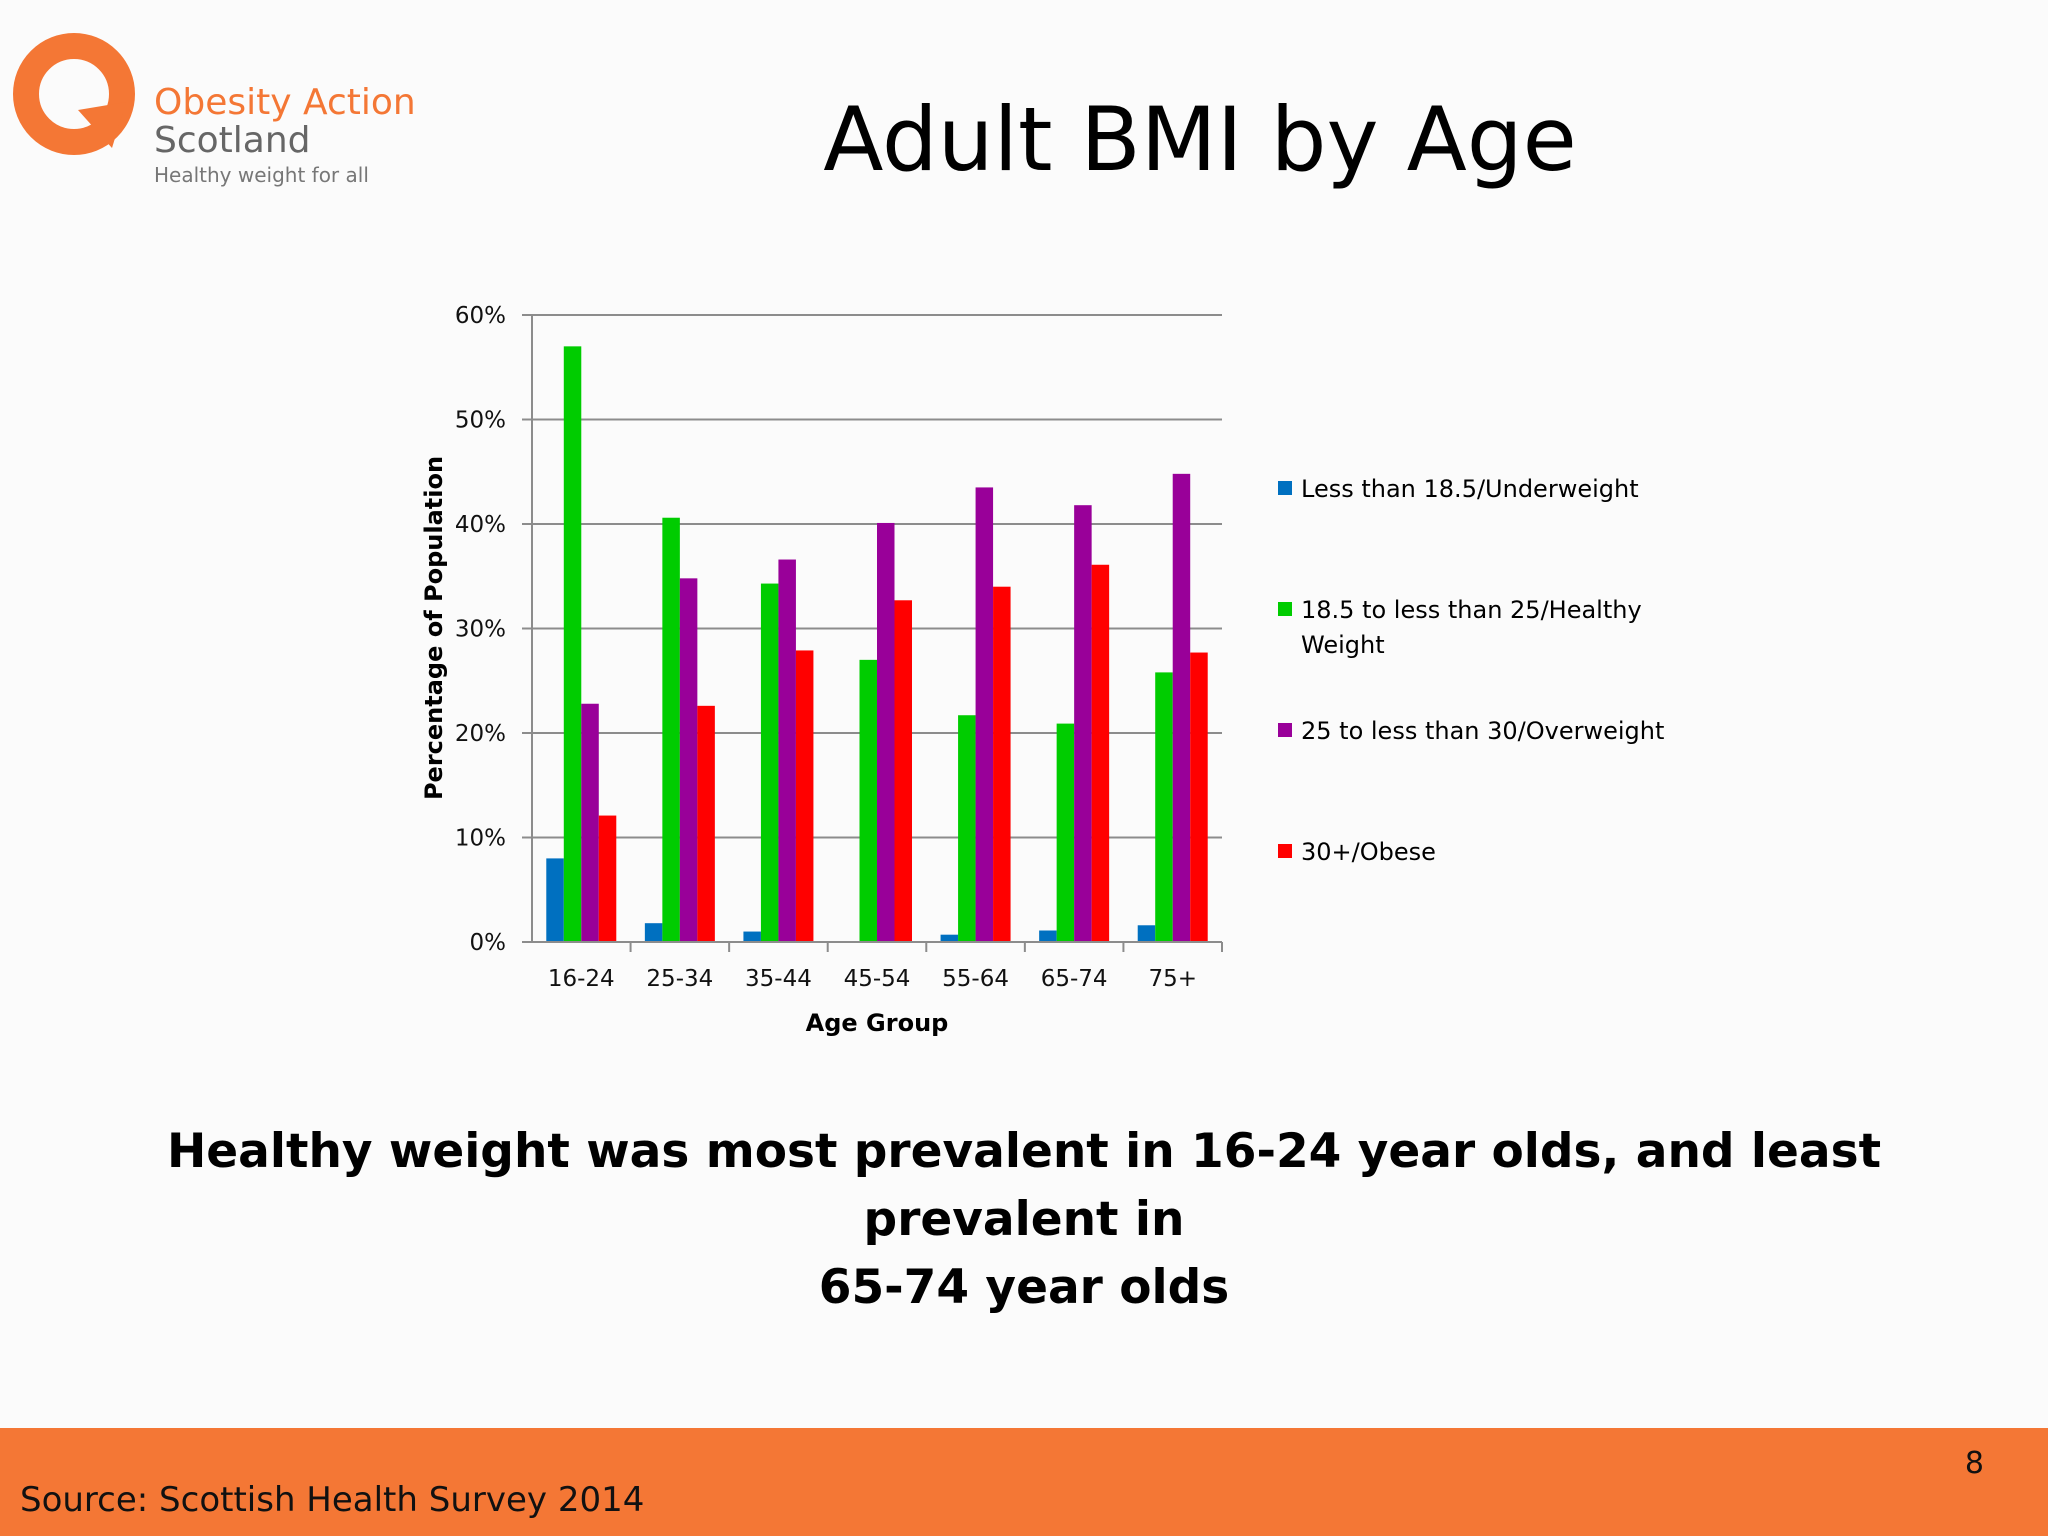  Describe the element at coordinates (480, 421) in the screenshot. I see `y-tick-label: 50%` at that location.